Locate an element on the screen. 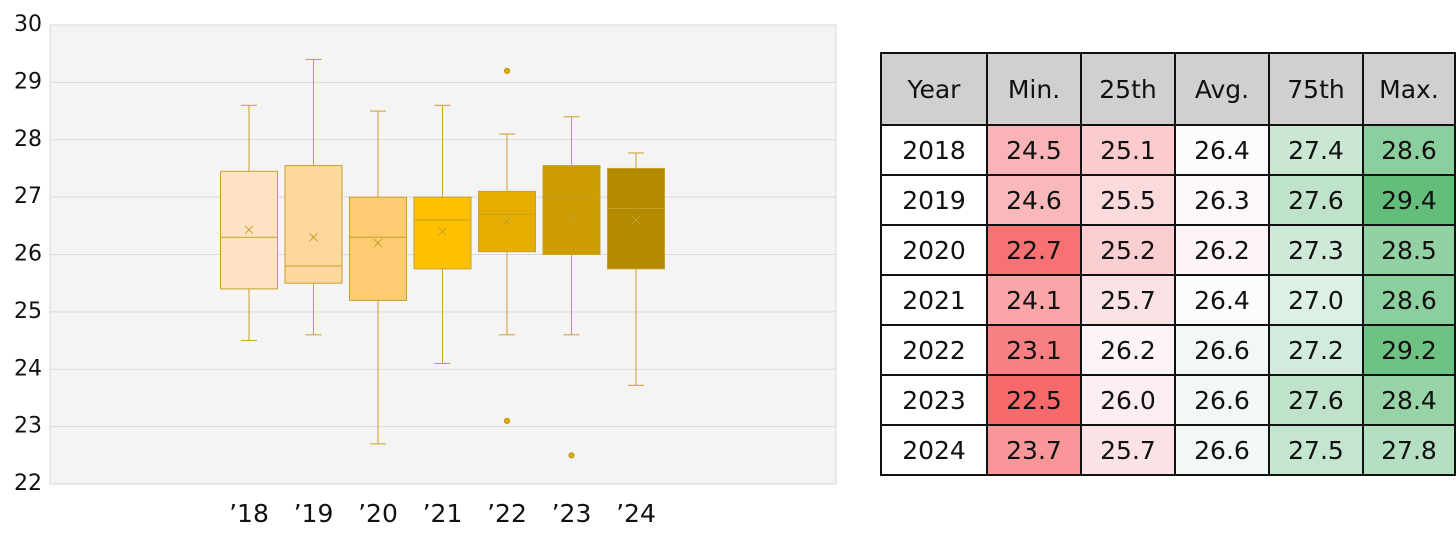 The height and width of the screenshot is (550, 1456). header-cell: Year is located at coordinates (934, 89).